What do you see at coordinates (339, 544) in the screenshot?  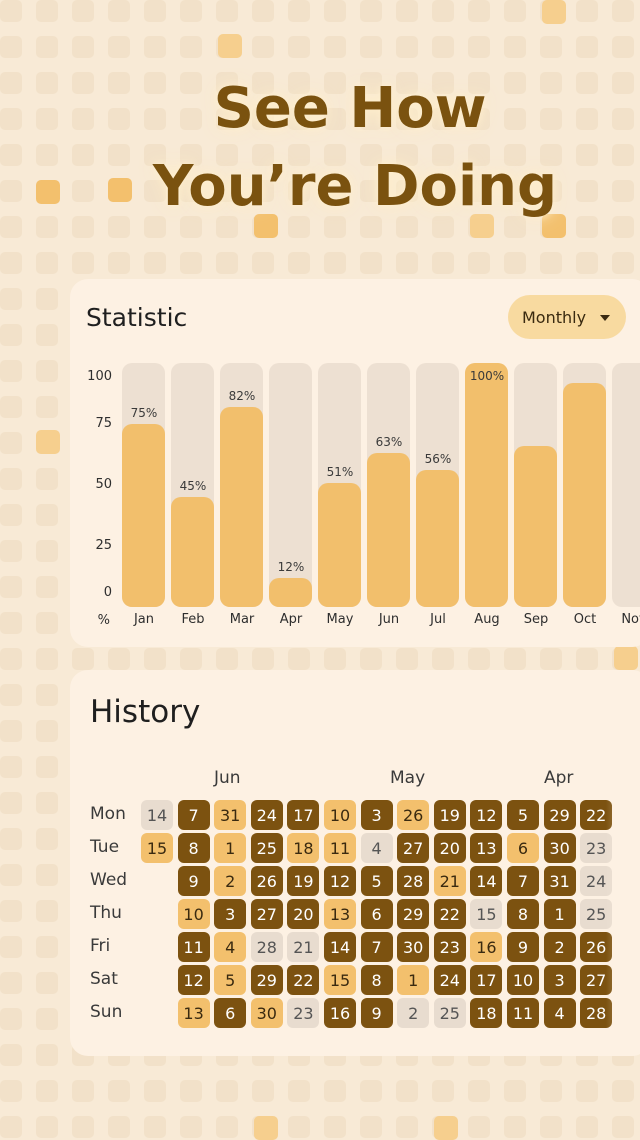 I see `bar-may` at bounding box center [339, 544].